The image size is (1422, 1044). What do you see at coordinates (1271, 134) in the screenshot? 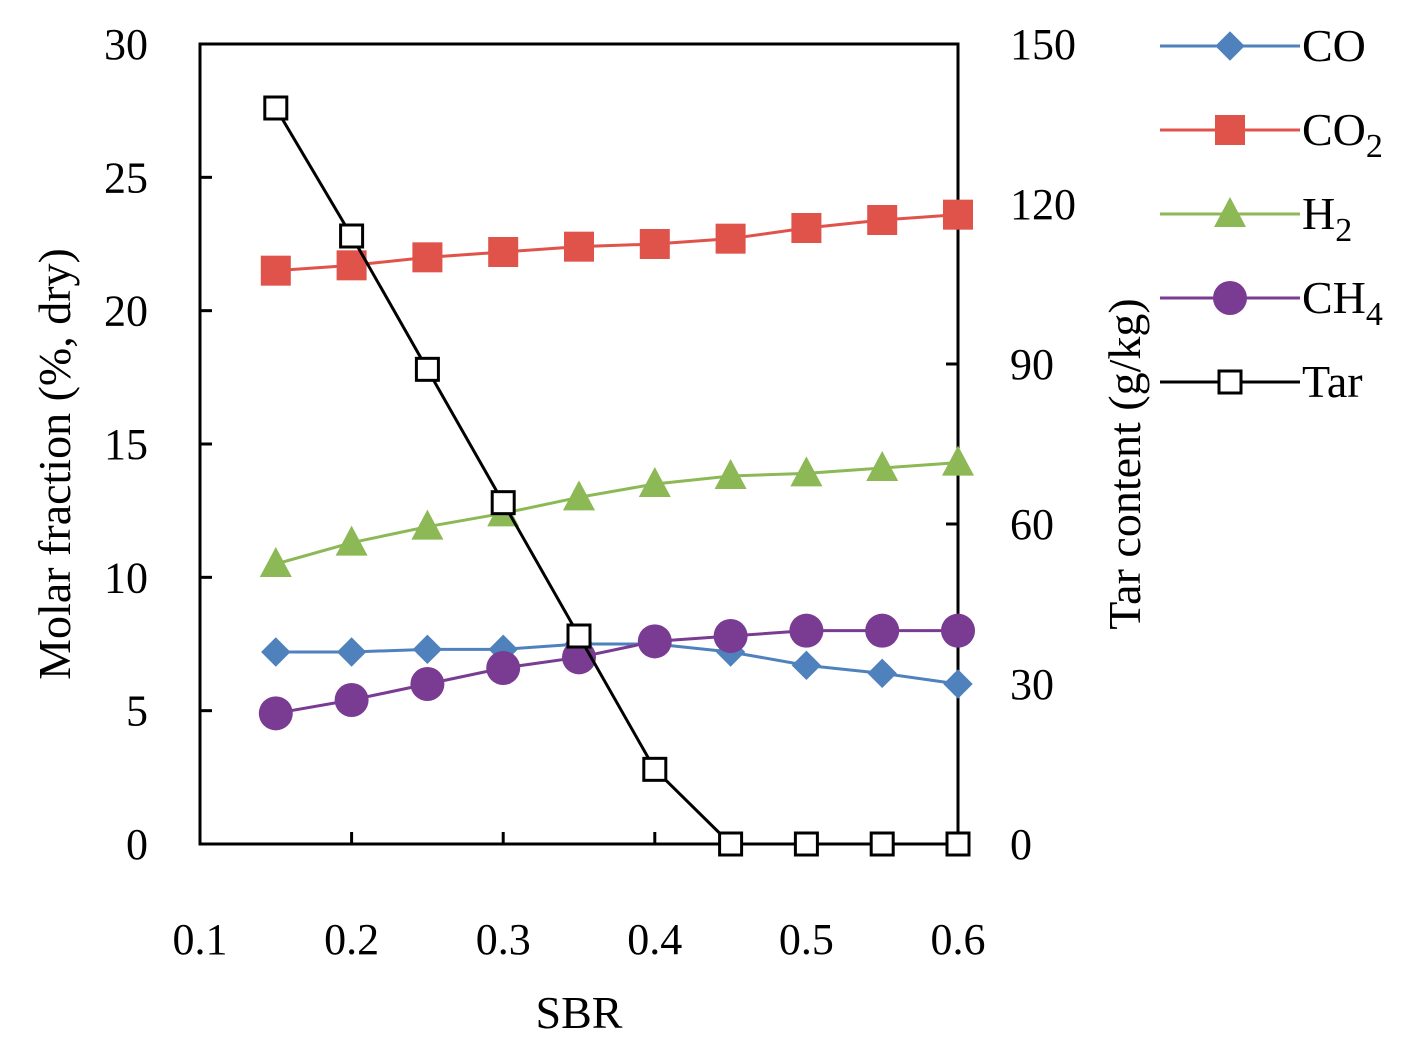
I see `legend-item-co2: CO2` at bounding box center [1271, 134].